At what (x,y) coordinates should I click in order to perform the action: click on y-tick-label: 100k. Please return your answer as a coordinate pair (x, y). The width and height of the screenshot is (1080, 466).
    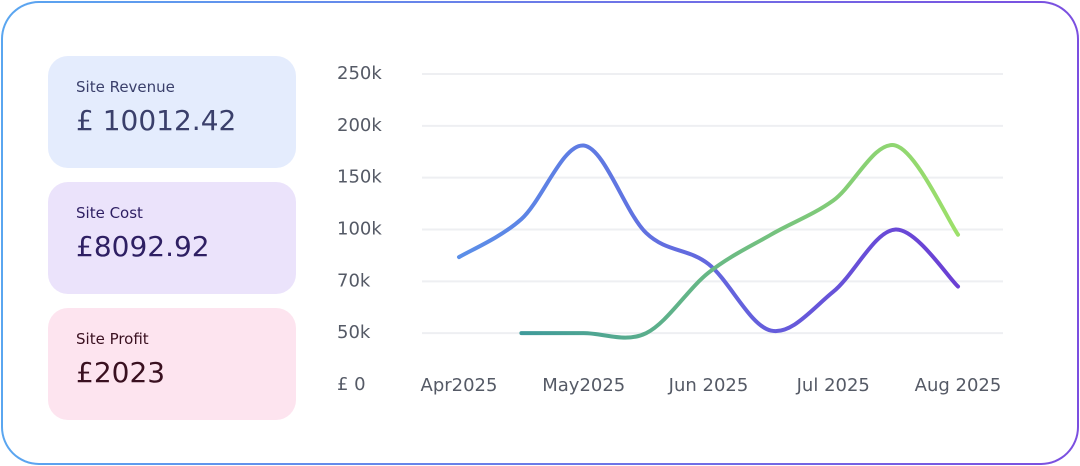
    Looking at the image, I should click on (359, 229).